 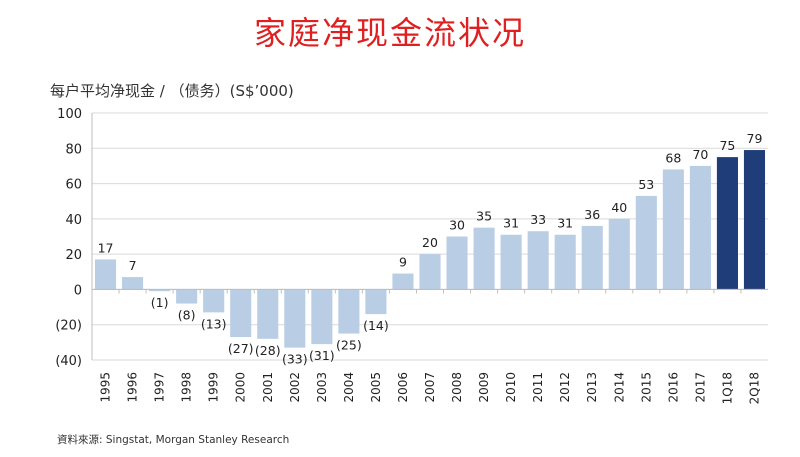 I want to click on x-tick-label: 2Q18, so click(x=754, y=388).